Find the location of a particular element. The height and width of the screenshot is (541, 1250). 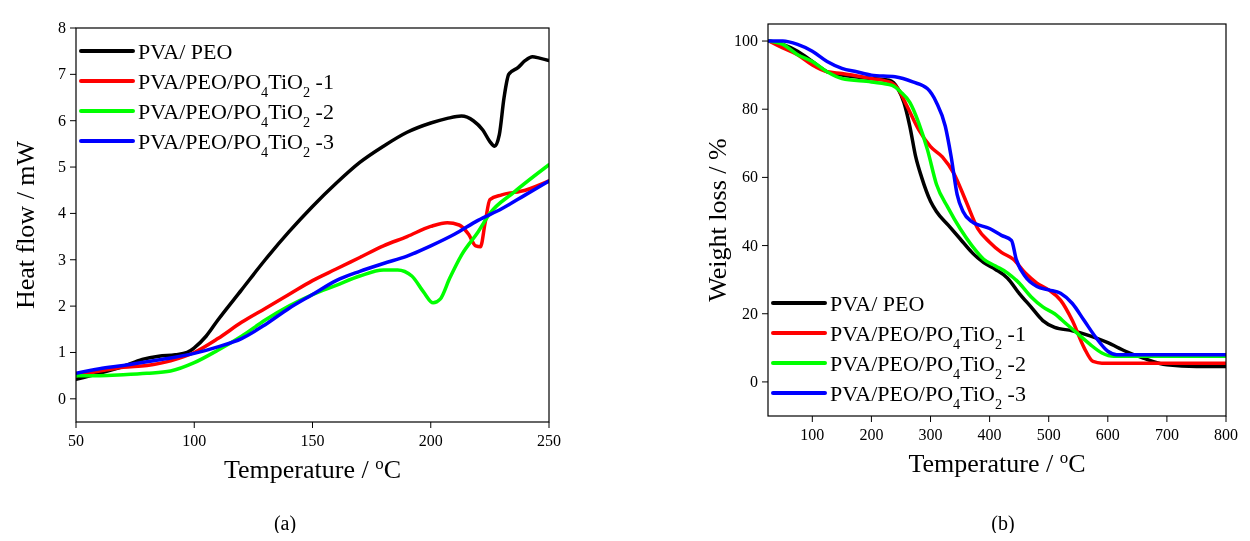

x-tick-label: 500 is located at coordinates (1048, 434).